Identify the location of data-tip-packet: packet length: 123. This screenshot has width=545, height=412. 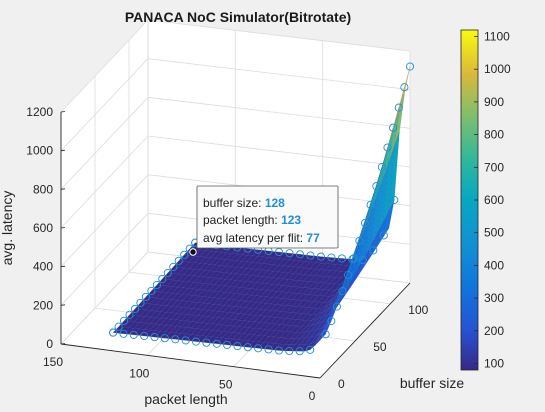
(252, 220).